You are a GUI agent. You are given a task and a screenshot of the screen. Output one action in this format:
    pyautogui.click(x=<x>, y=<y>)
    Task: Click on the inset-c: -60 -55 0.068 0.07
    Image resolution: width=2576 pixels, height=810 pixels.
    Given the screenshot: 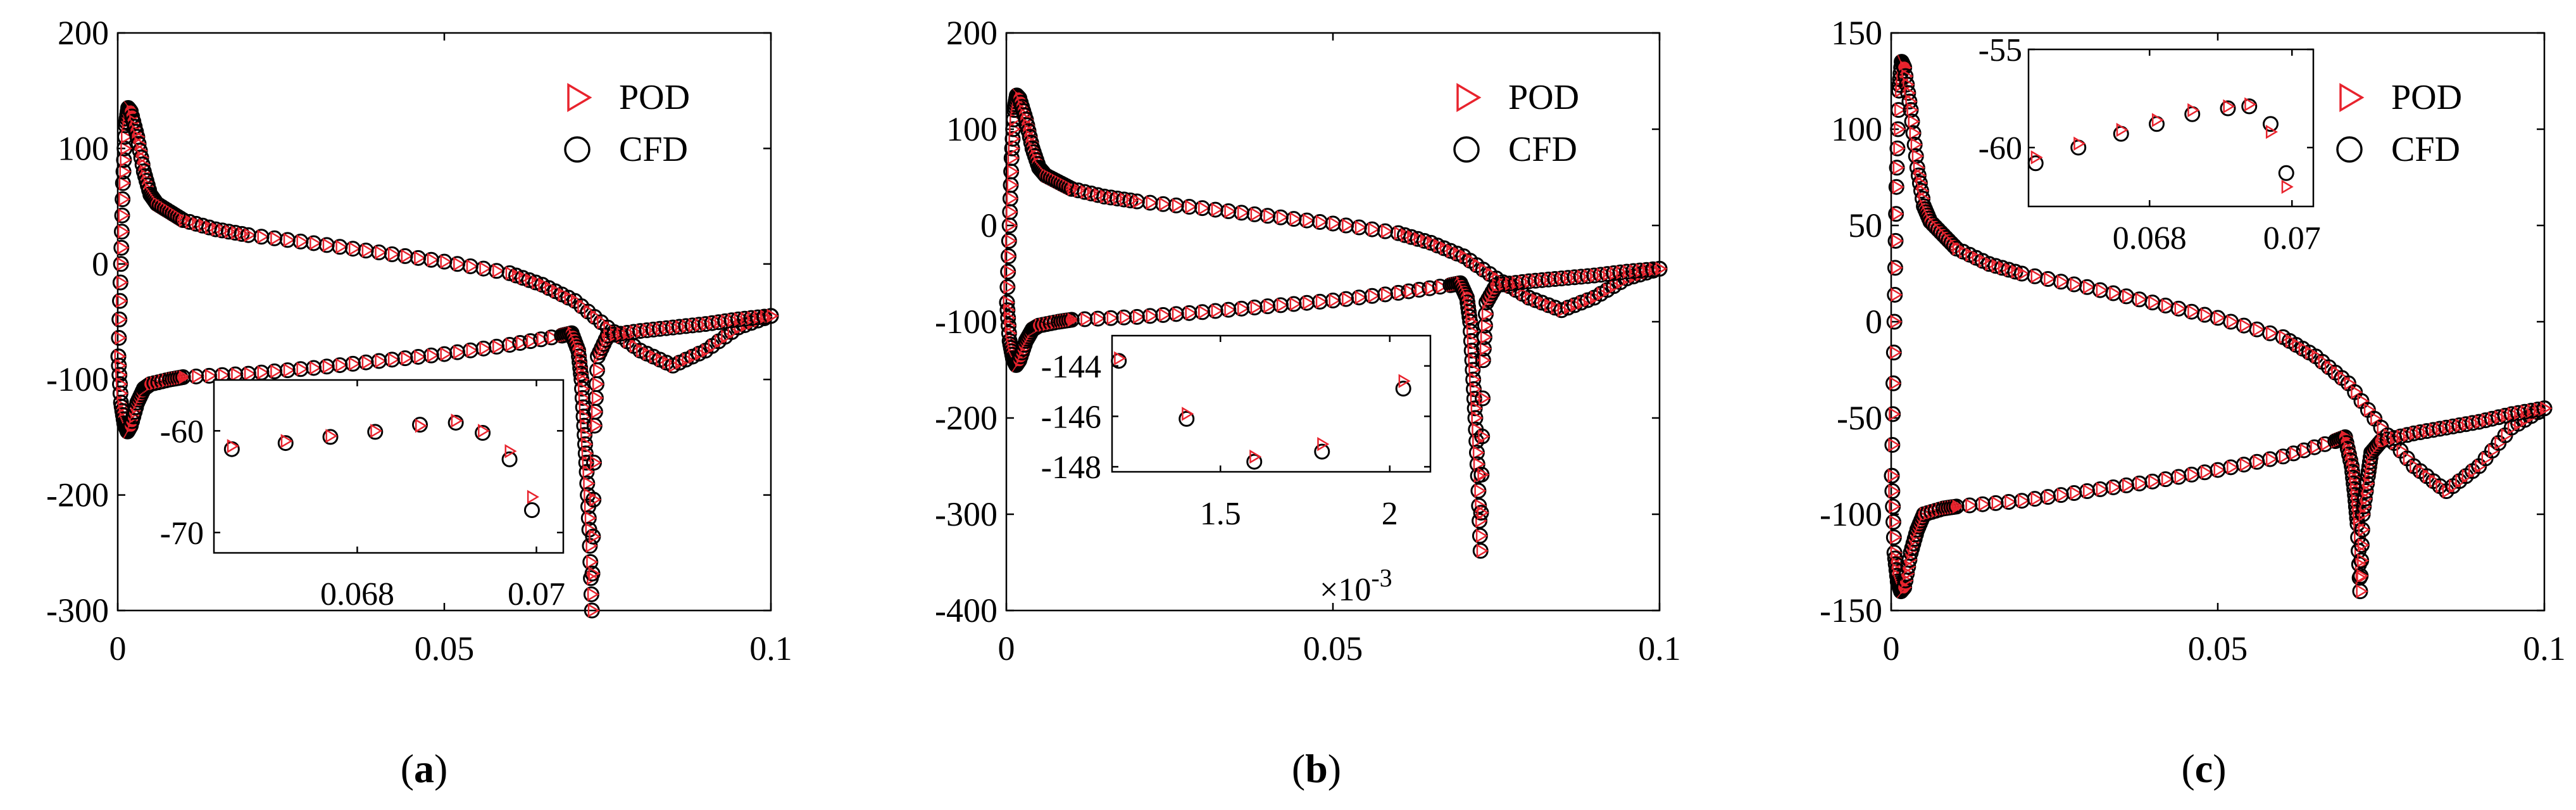 What is the action you would take?
    pyautogui.click(x=2150, y=144)
    